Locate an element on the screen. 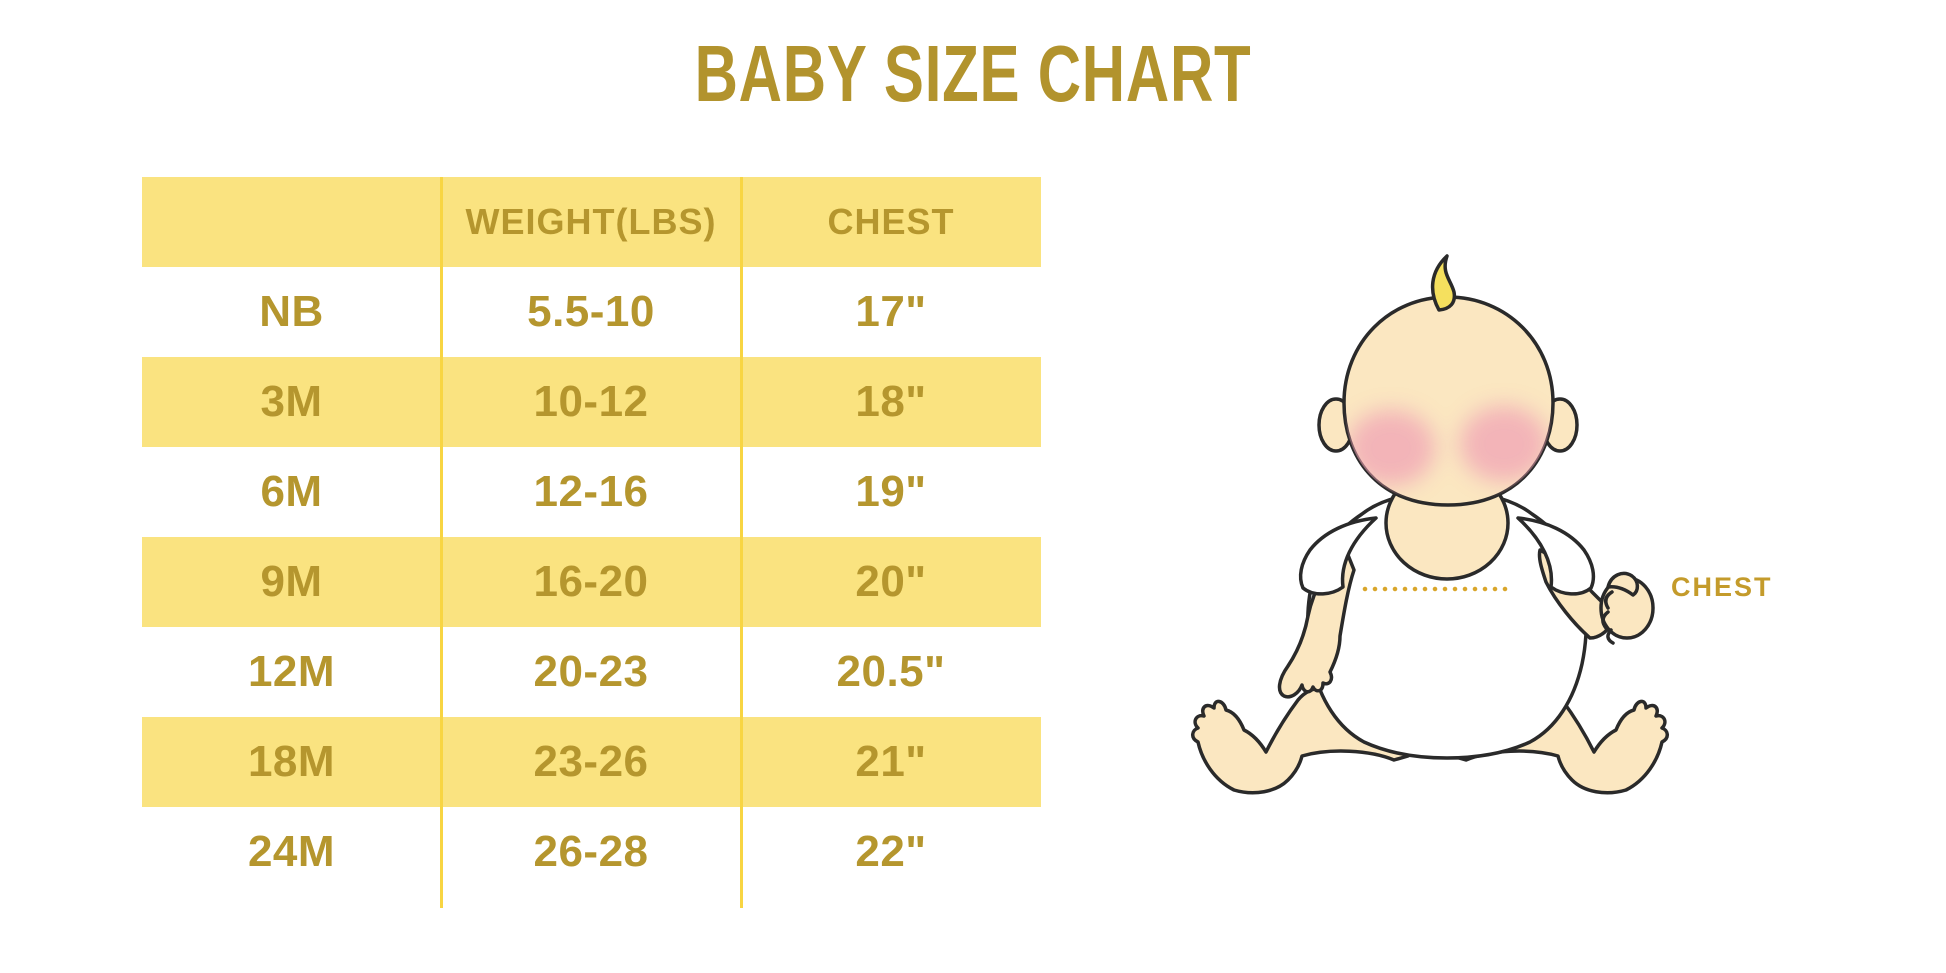  chest-measurement-label: CHEST is located at coordinates (1722, 587).